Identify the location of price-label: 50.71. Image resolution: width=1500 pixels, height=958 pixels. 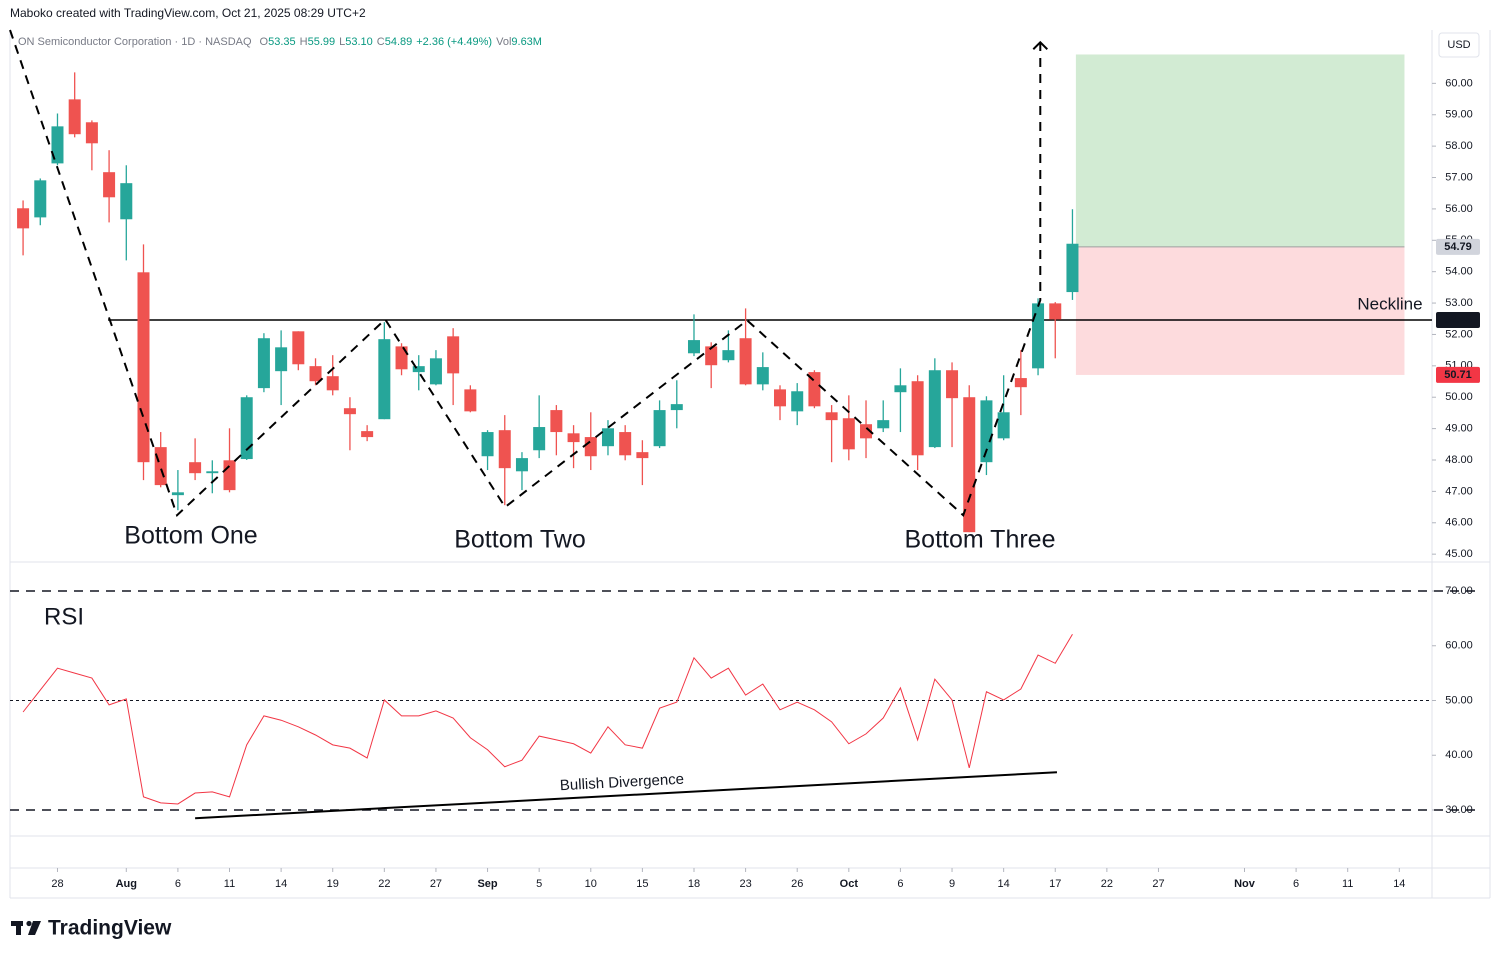
(1458, 375).